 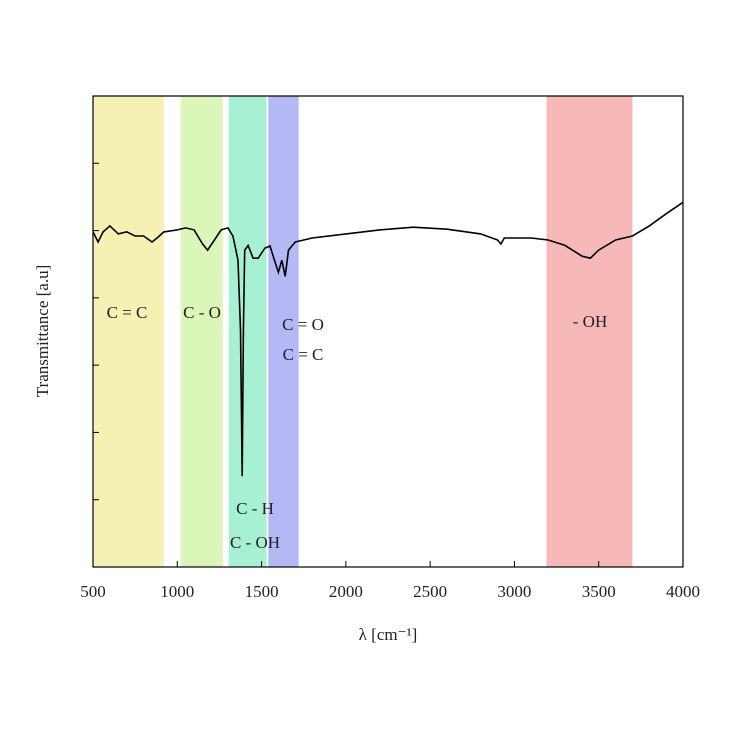 I want to click on x-tick-label: 4000, so click(x=683, y=591).